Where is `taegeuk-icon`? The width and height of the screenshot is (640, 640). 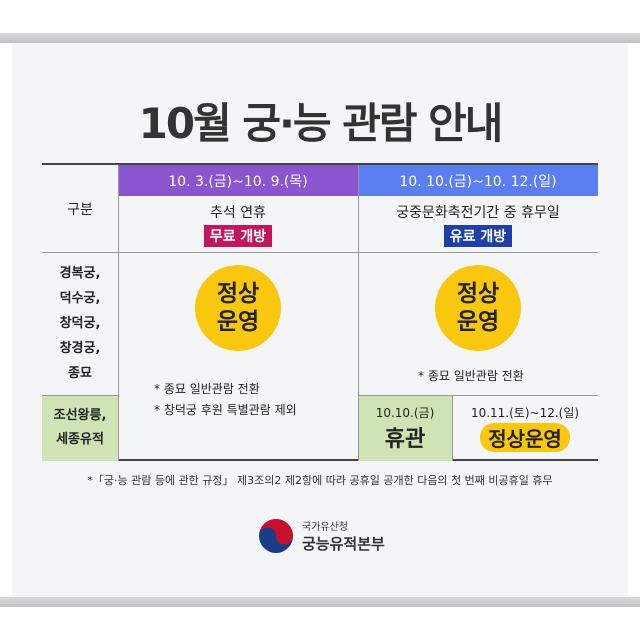 taegeuk-icon is located at coordinates (276, 536).